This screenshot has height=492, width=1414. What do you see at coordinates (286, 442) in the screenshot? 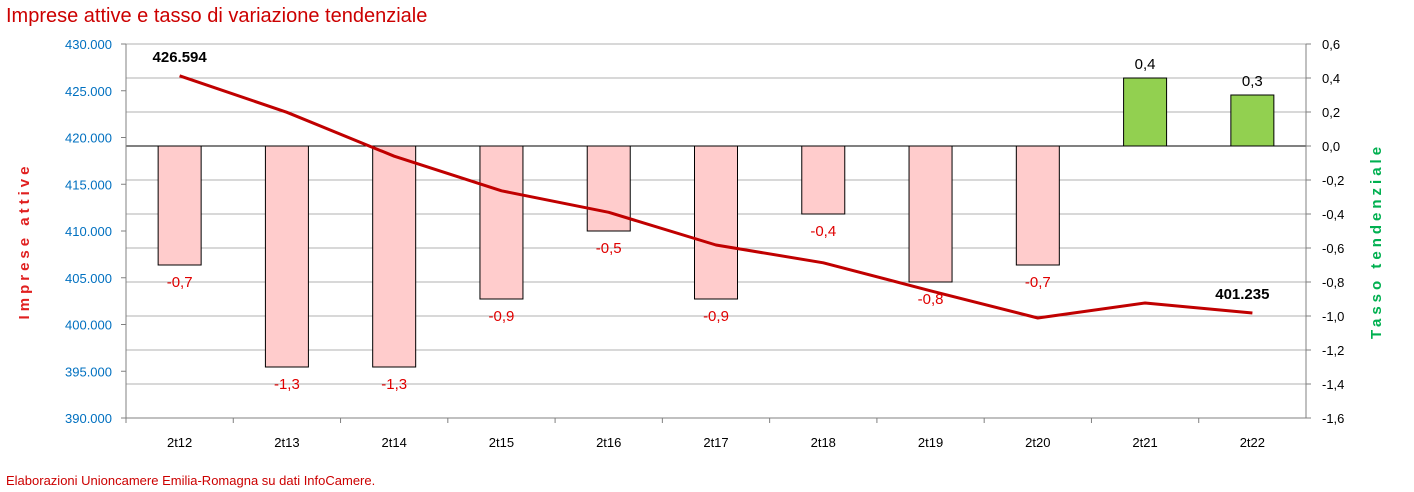
I see `category-label: 2t13` at bounding box center [286, 442].